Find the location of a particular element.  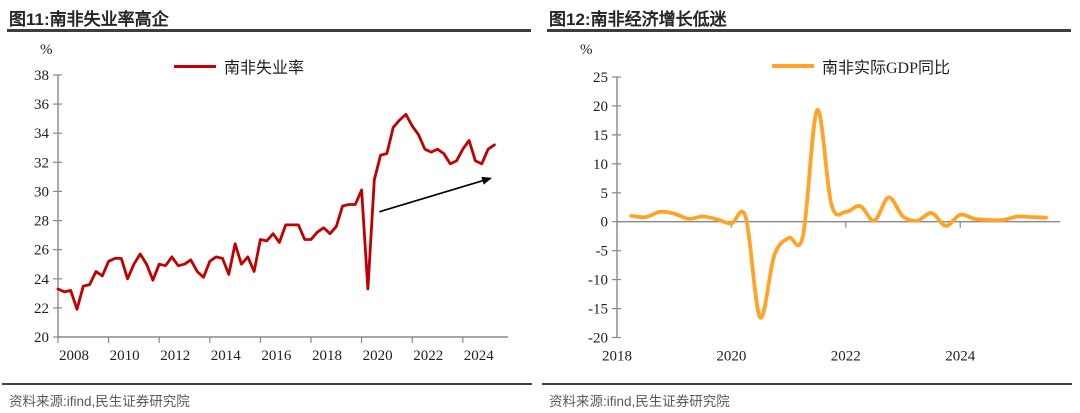

y-tick-label: 22 is located at coordinates (41, 309).